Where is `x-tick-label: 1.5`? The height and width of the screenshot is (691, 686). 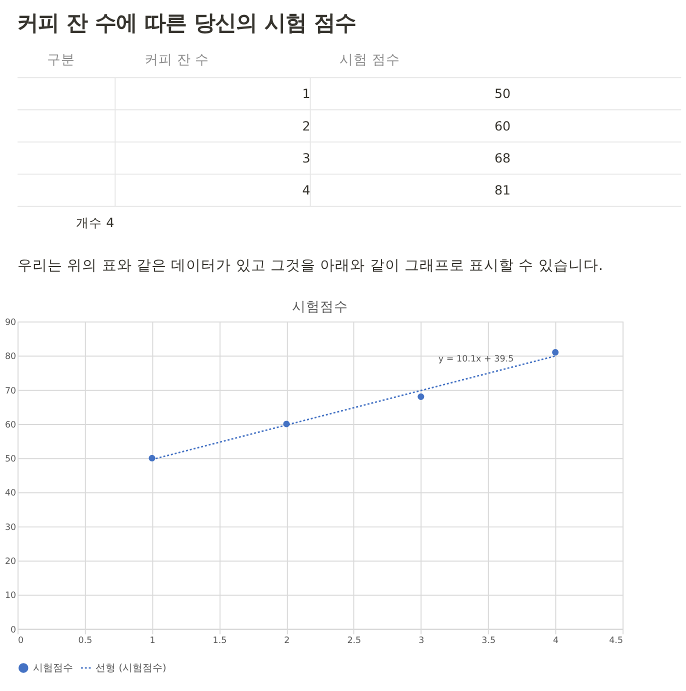 x-tick-label: 1.5 is located at coordinates (219, 641).